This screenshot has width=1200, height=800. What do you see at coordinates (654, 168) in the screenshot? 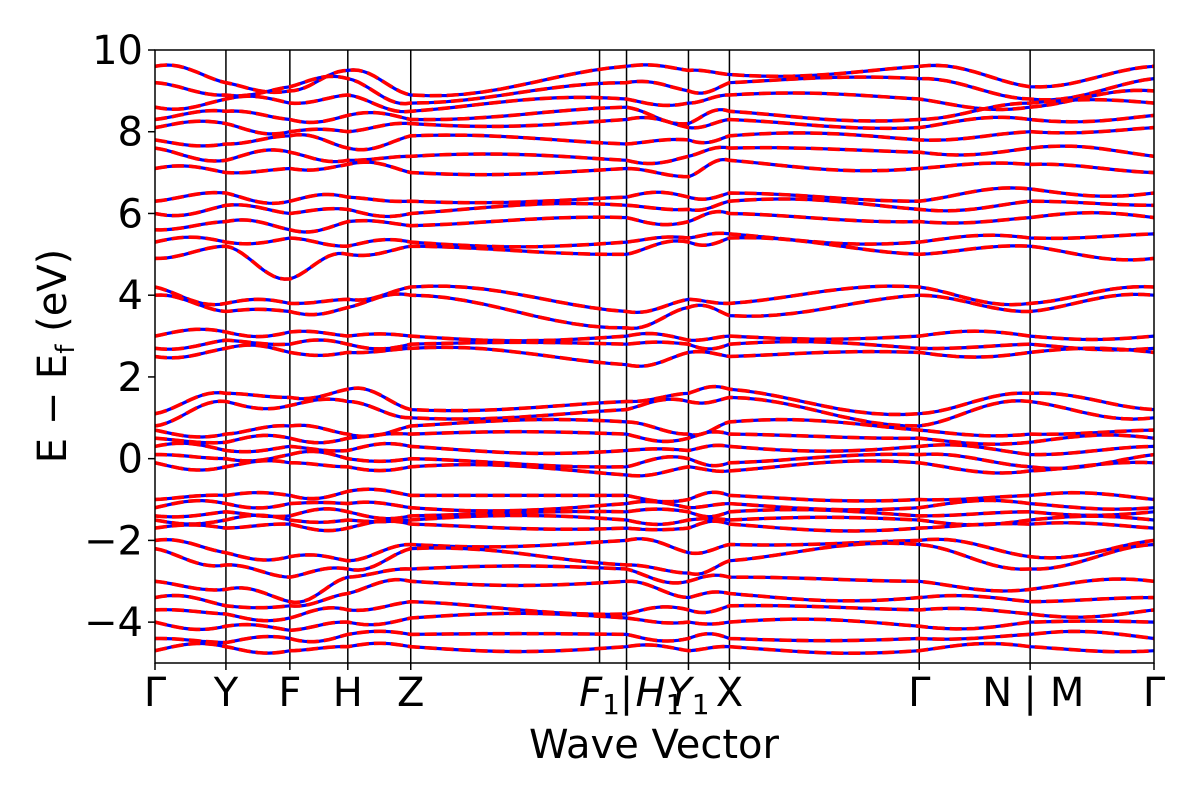
I see `band-7-dashed` at bounding box center [654, 168].